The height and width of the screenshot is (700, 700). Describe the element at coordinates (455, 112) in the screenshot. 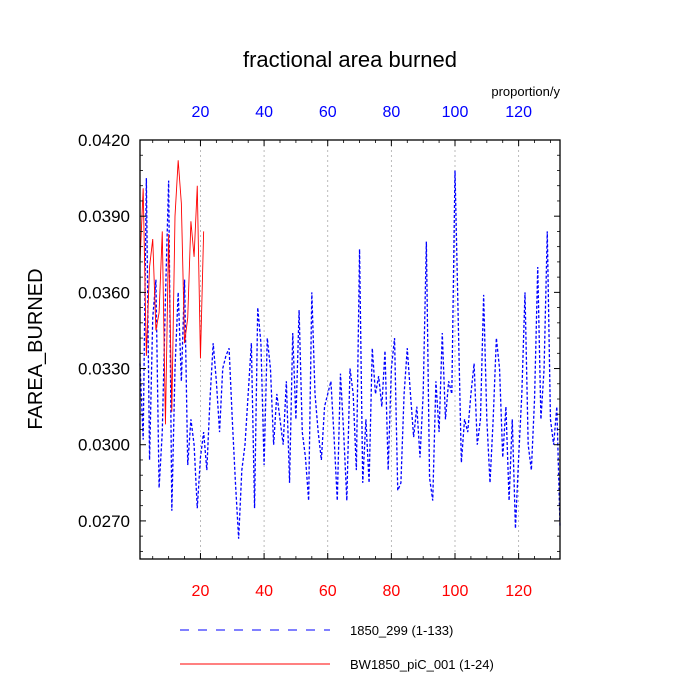

I see `x-tick-label-top: 100` at that location.